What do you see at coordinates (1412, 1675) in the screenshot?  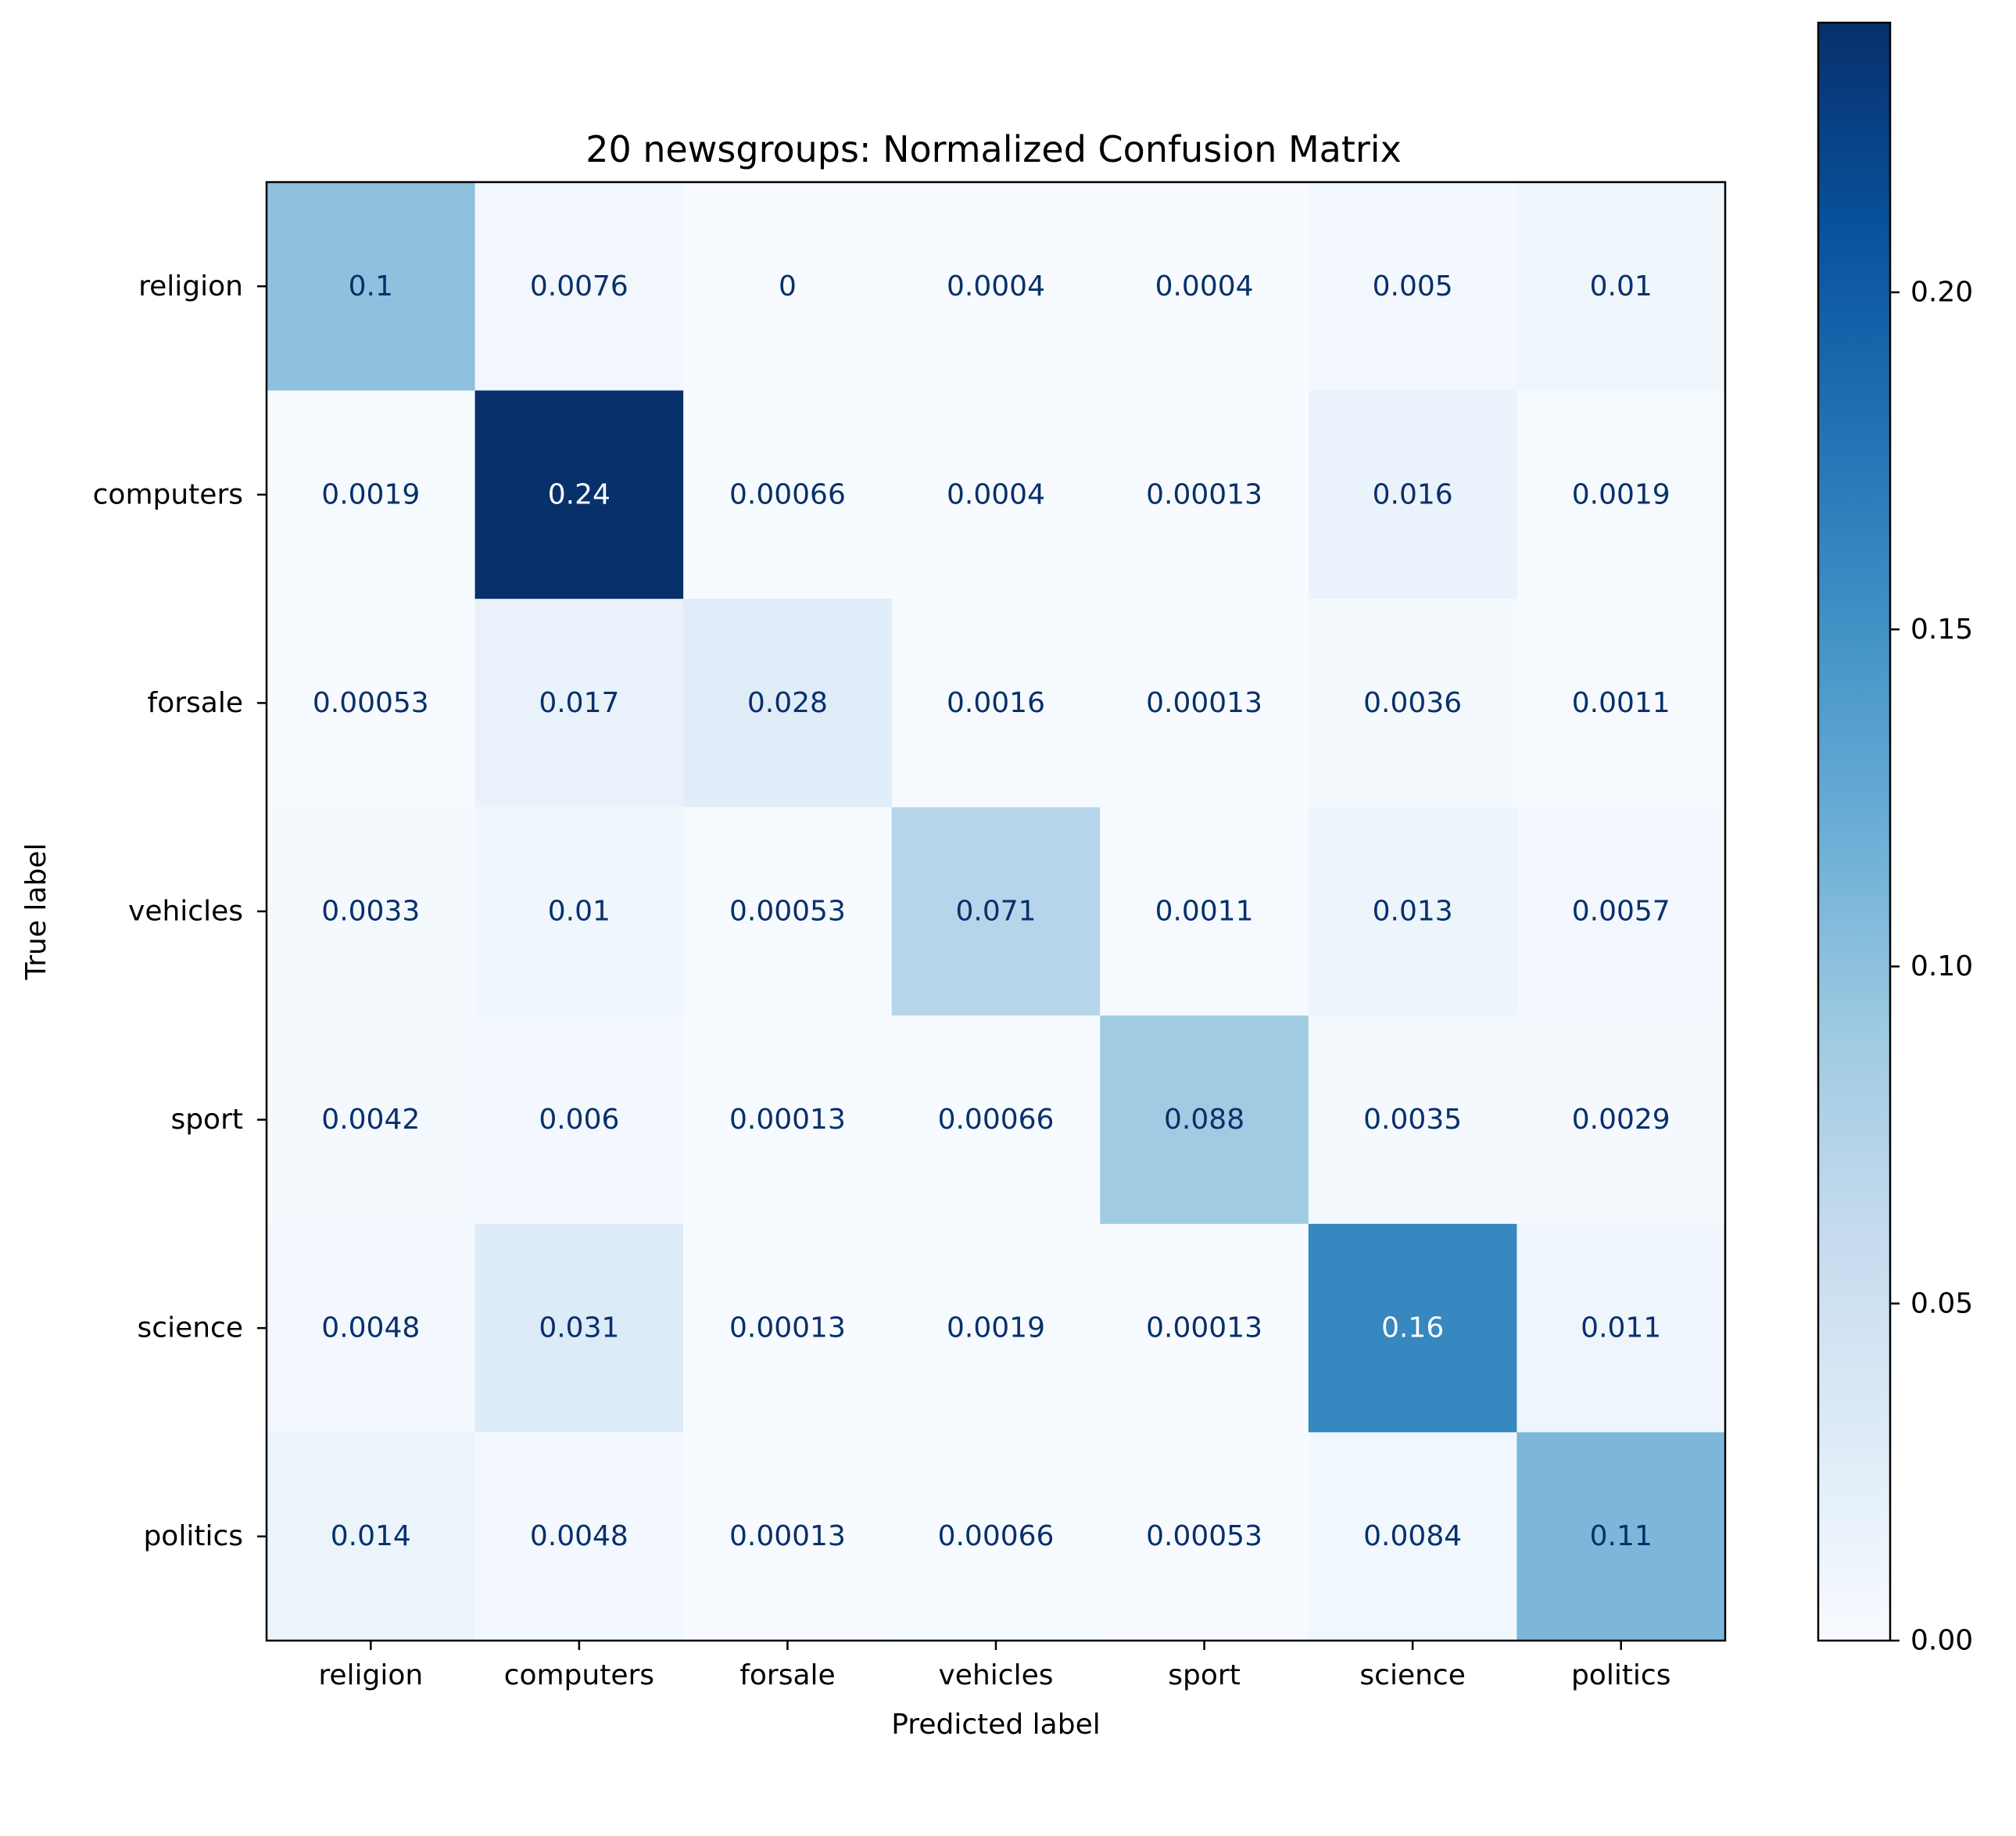 I see `x-tick-label: science` at bounding box center [1412, 1675].